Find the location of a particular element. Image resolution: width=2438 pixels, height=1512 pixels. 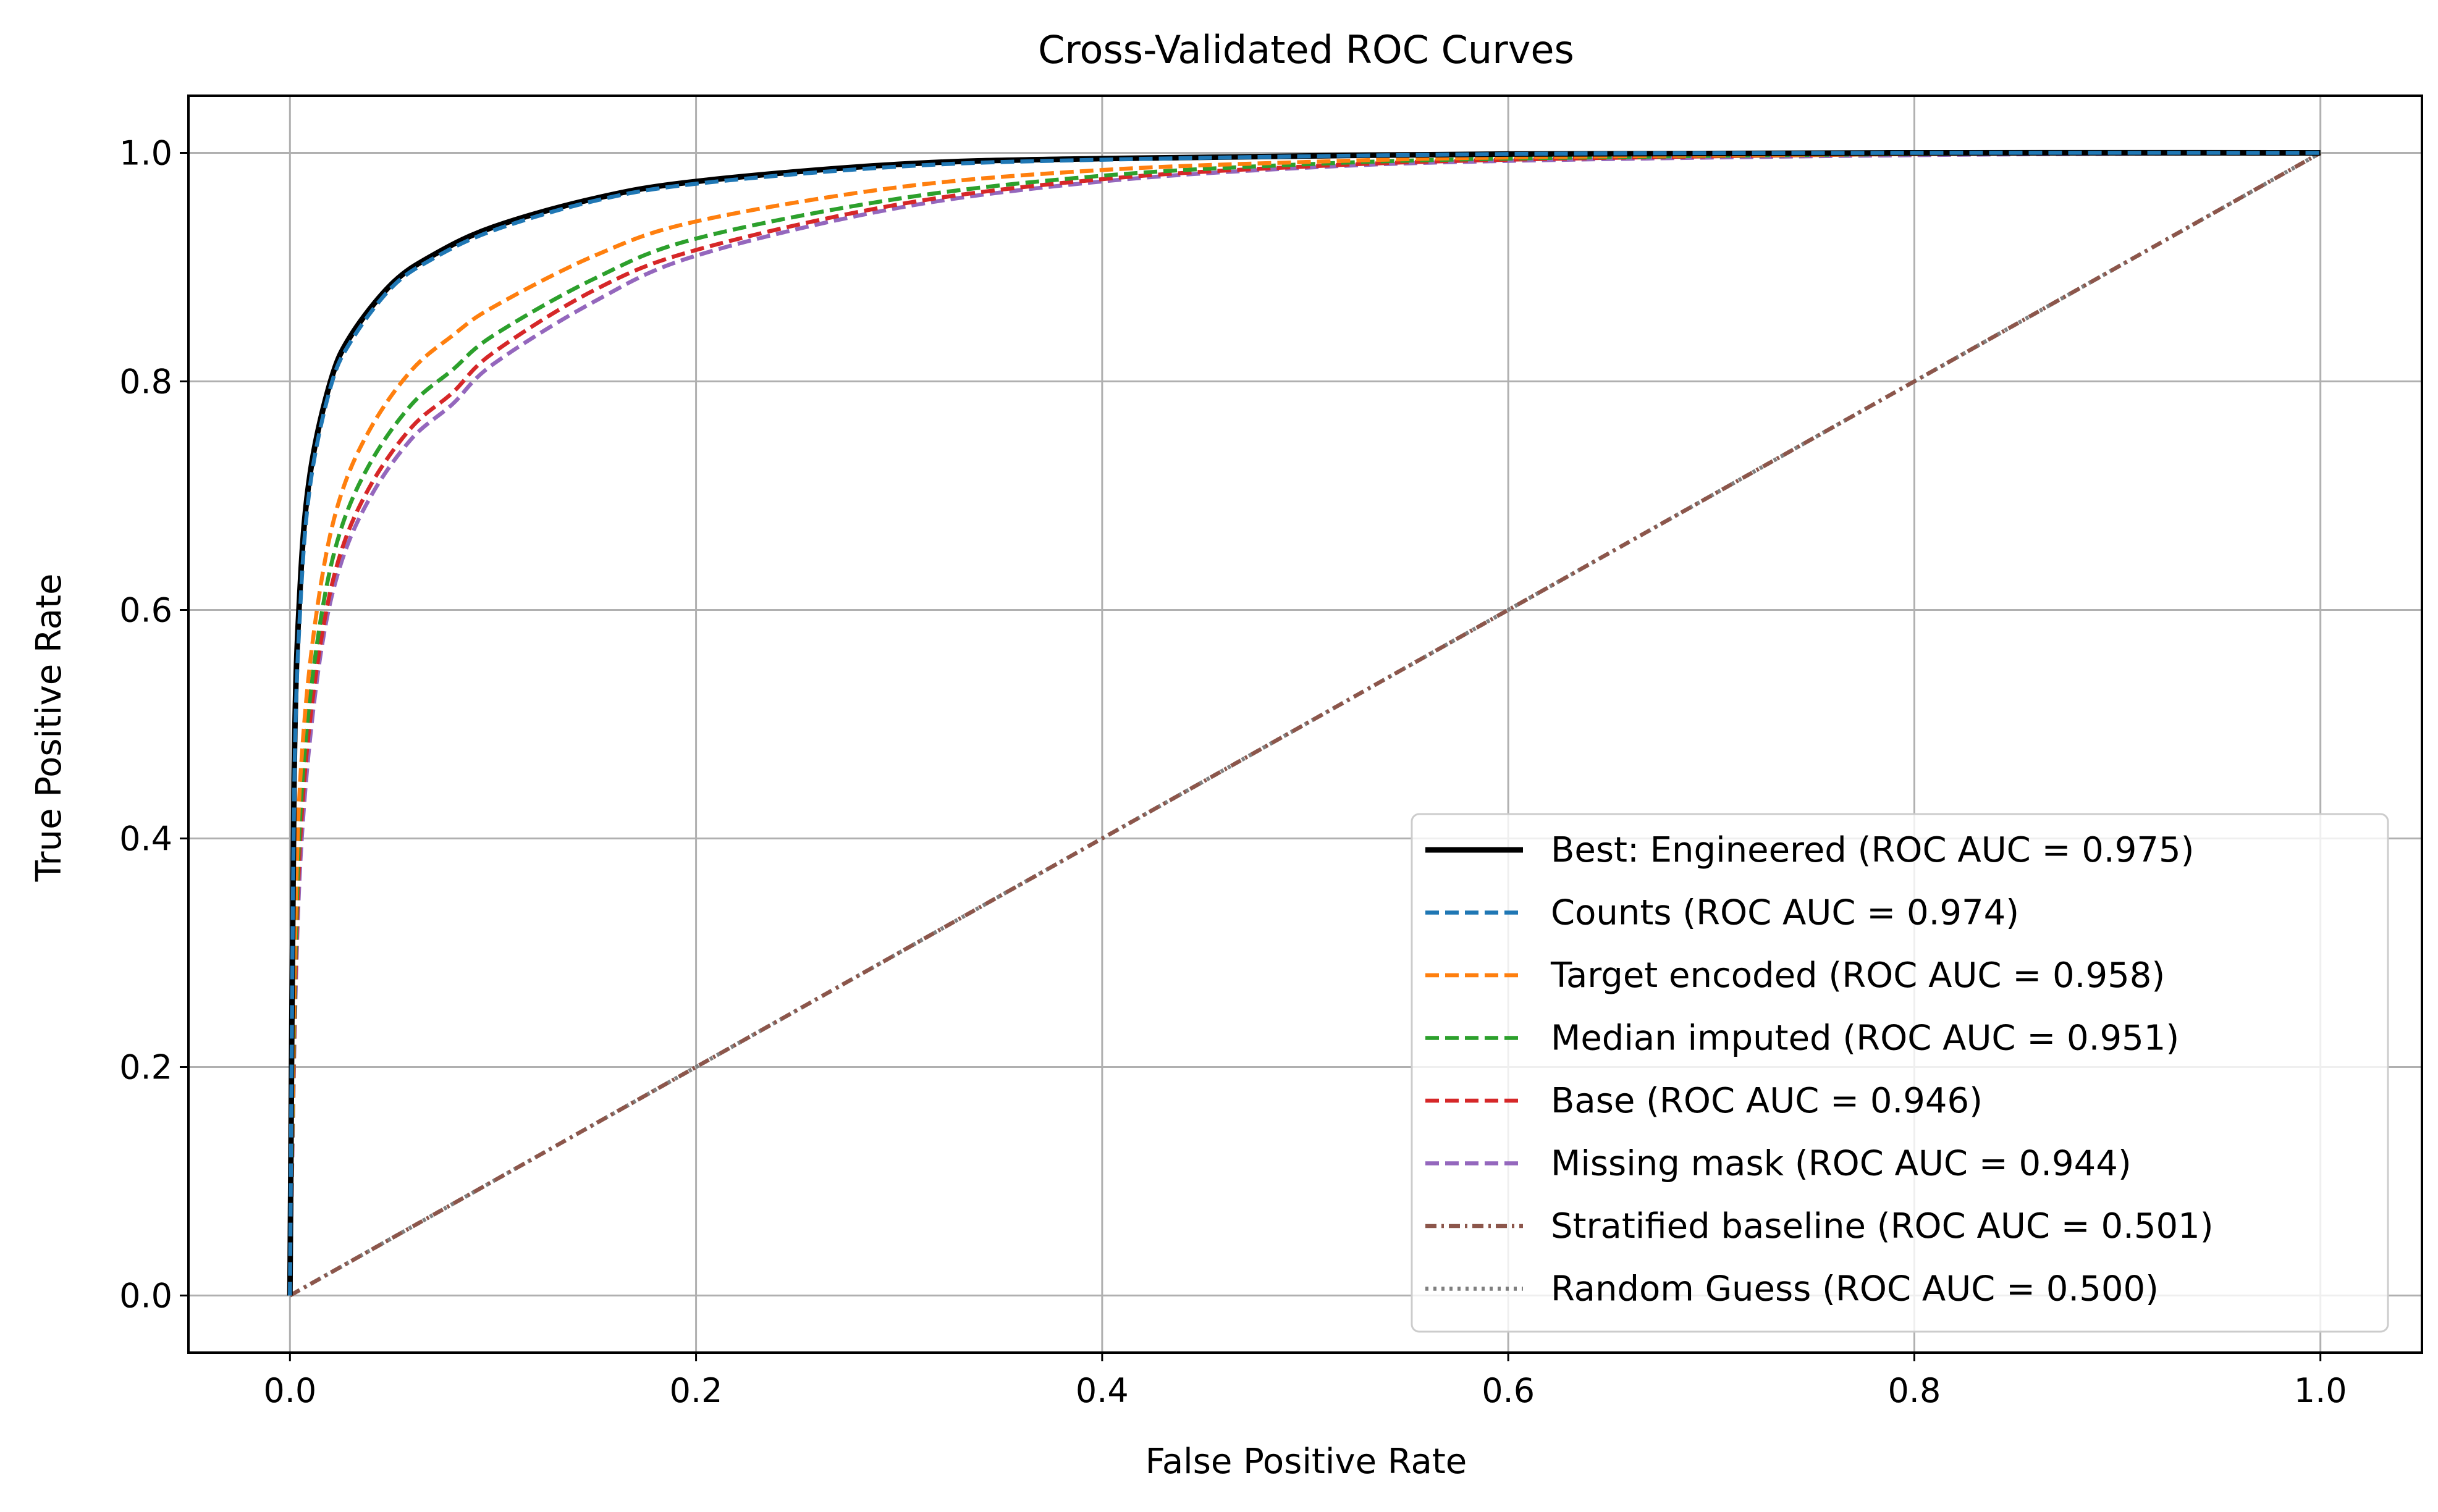

y-axis-label: True Positive Rate is located at coordinates (49, 729).